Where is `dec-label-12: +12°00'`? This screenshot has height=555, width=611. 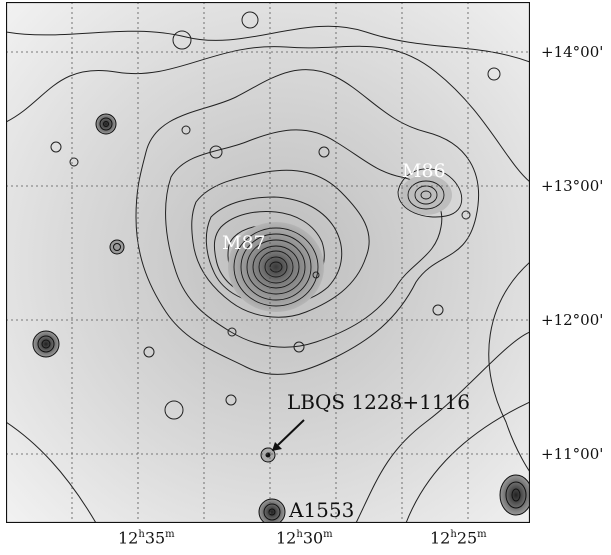 dec-label-12: +12°00' is located at coordinates (572, 320).